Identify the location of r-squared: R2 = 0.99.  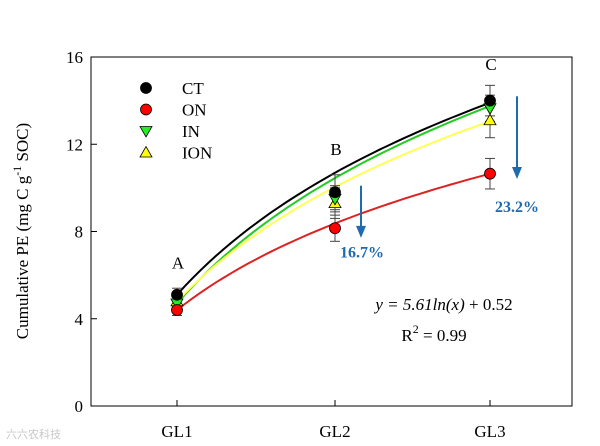
(433, 333).